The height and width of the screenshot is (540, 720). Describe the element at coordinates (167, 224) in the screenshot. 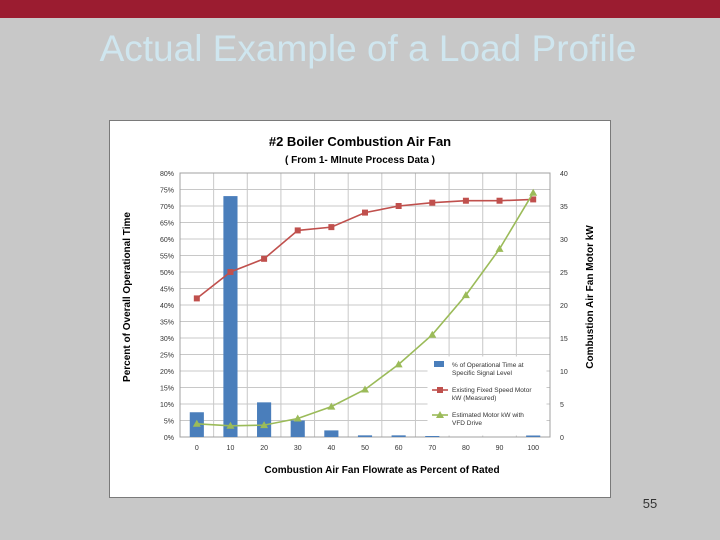

I see `y-tick-label: 65%` at that location.